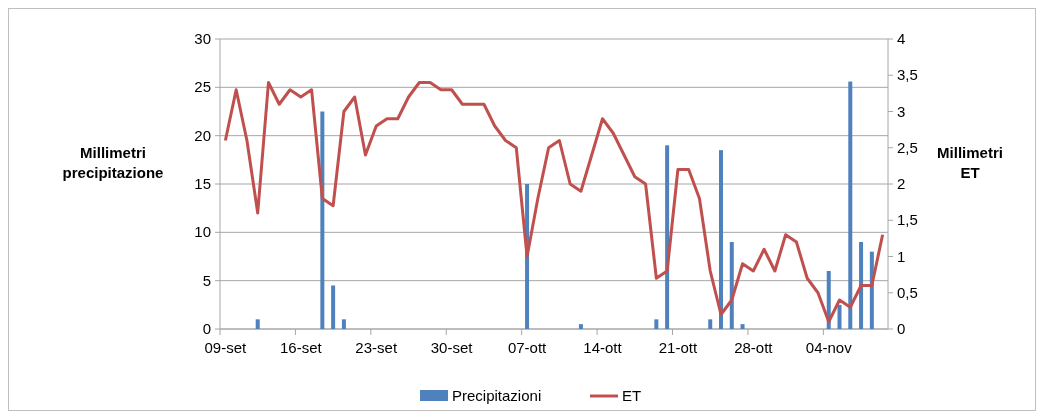  I want to click on y-tick-label: 25, so click(202, 87).